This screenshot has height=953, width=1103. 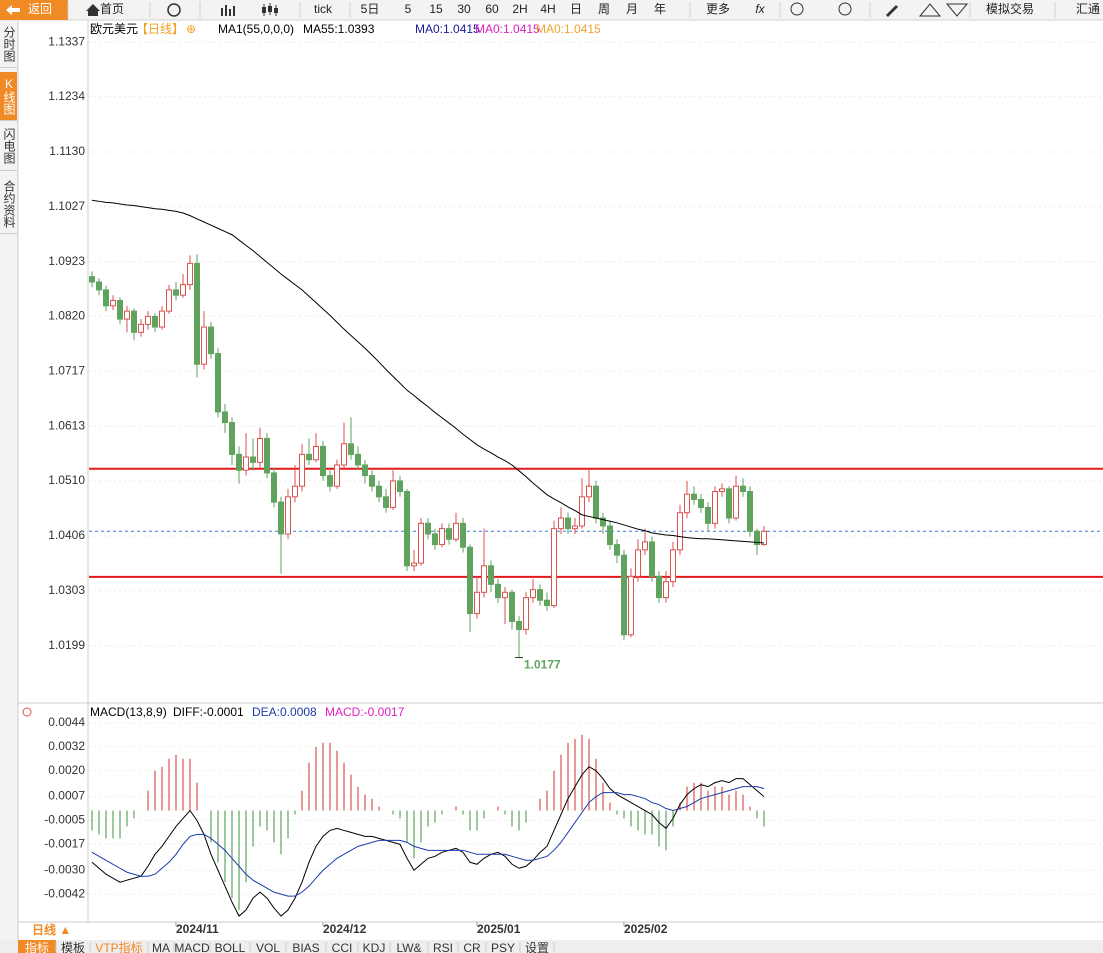 I want to click on bottom-tab: LW&, so click(x=408, y=947).